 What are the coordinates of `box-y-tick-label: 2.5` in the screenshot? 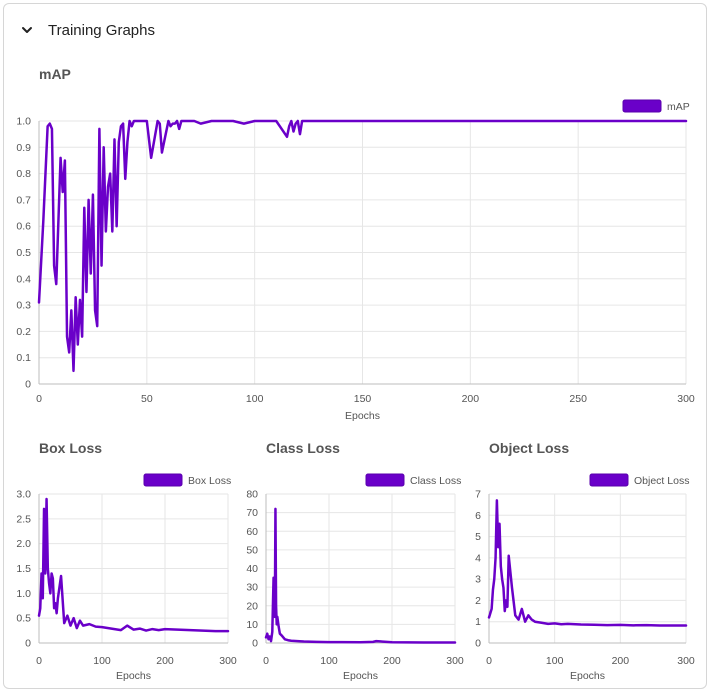 It's located at (23, 519).